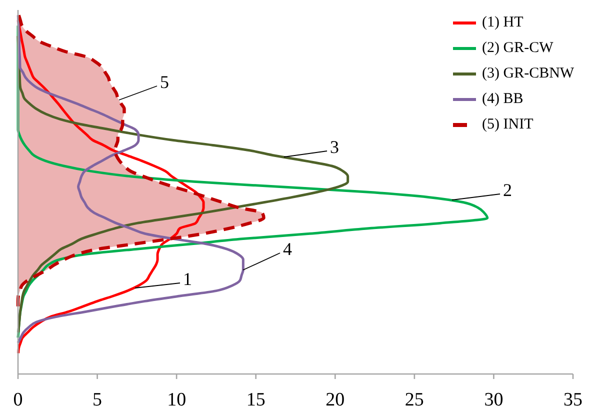 This screenshot has width=591, height=414. What do you see at coordinates (494, 399) in the screenshot?
I see `x-tick-label: 30` at bounding box center [494, 399].